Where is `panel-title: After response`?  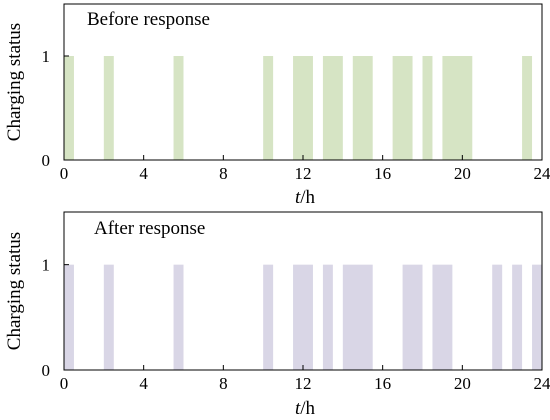 panel-title: After response is located at coordinates (149, 228).